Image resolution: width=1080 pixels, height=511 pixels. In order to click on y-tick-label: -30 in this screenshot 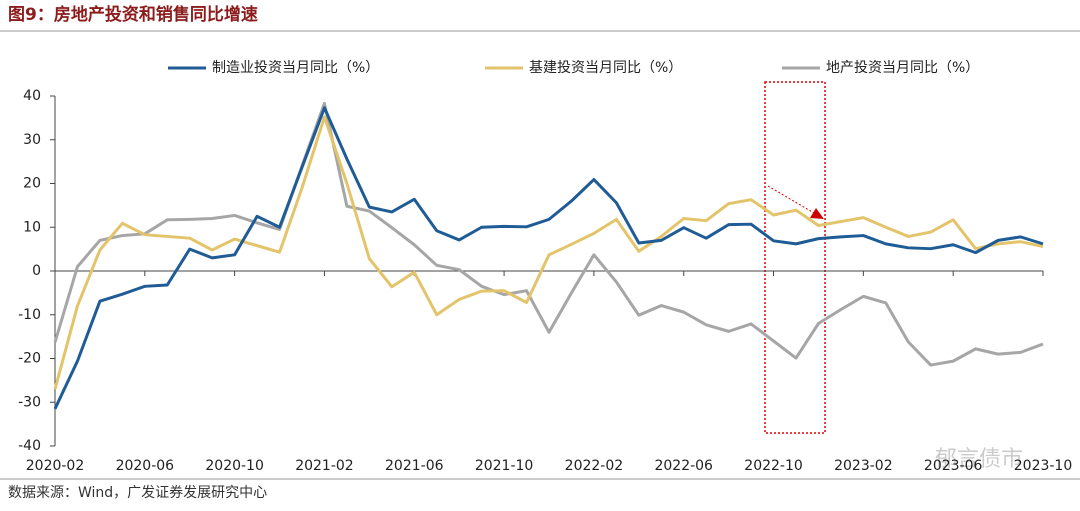, I will do `click(29, 402)`.